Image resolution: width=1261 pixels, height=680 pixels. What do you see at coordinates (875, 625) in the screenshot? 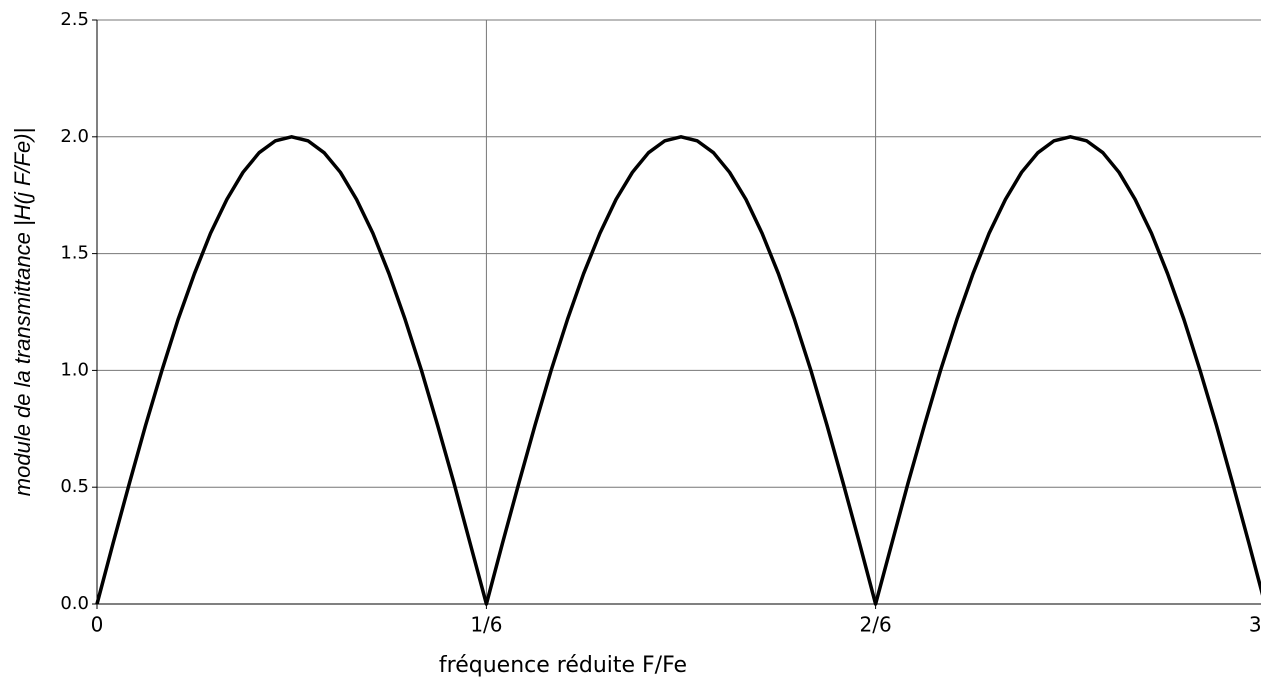
I see `x-tick-label: 2/6` at bounding box center [875, 625].